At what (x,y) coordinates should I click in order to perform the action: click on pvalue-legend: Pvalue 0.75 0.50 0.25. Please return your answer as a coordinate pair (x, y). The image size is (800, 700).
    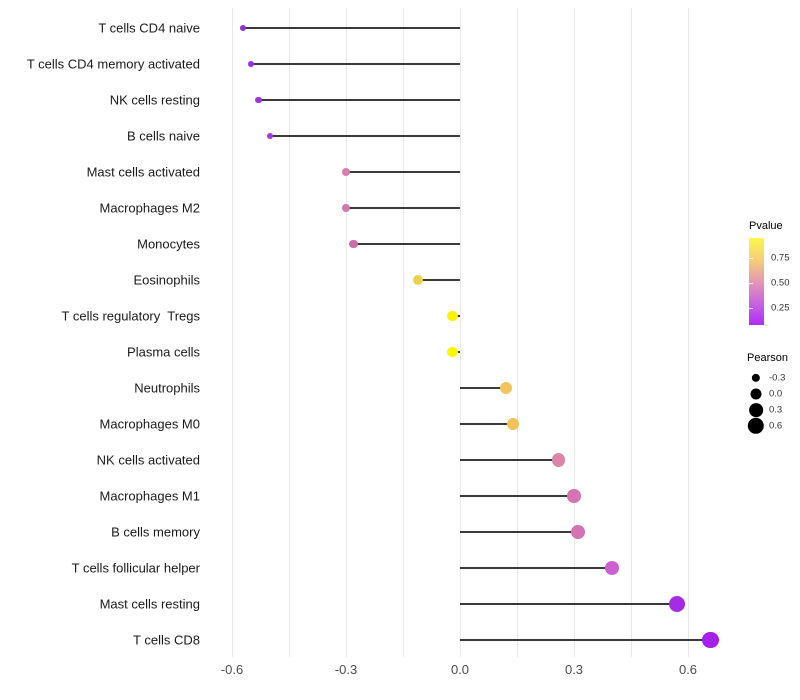
    Looking at the image, I should click on (774, 272).